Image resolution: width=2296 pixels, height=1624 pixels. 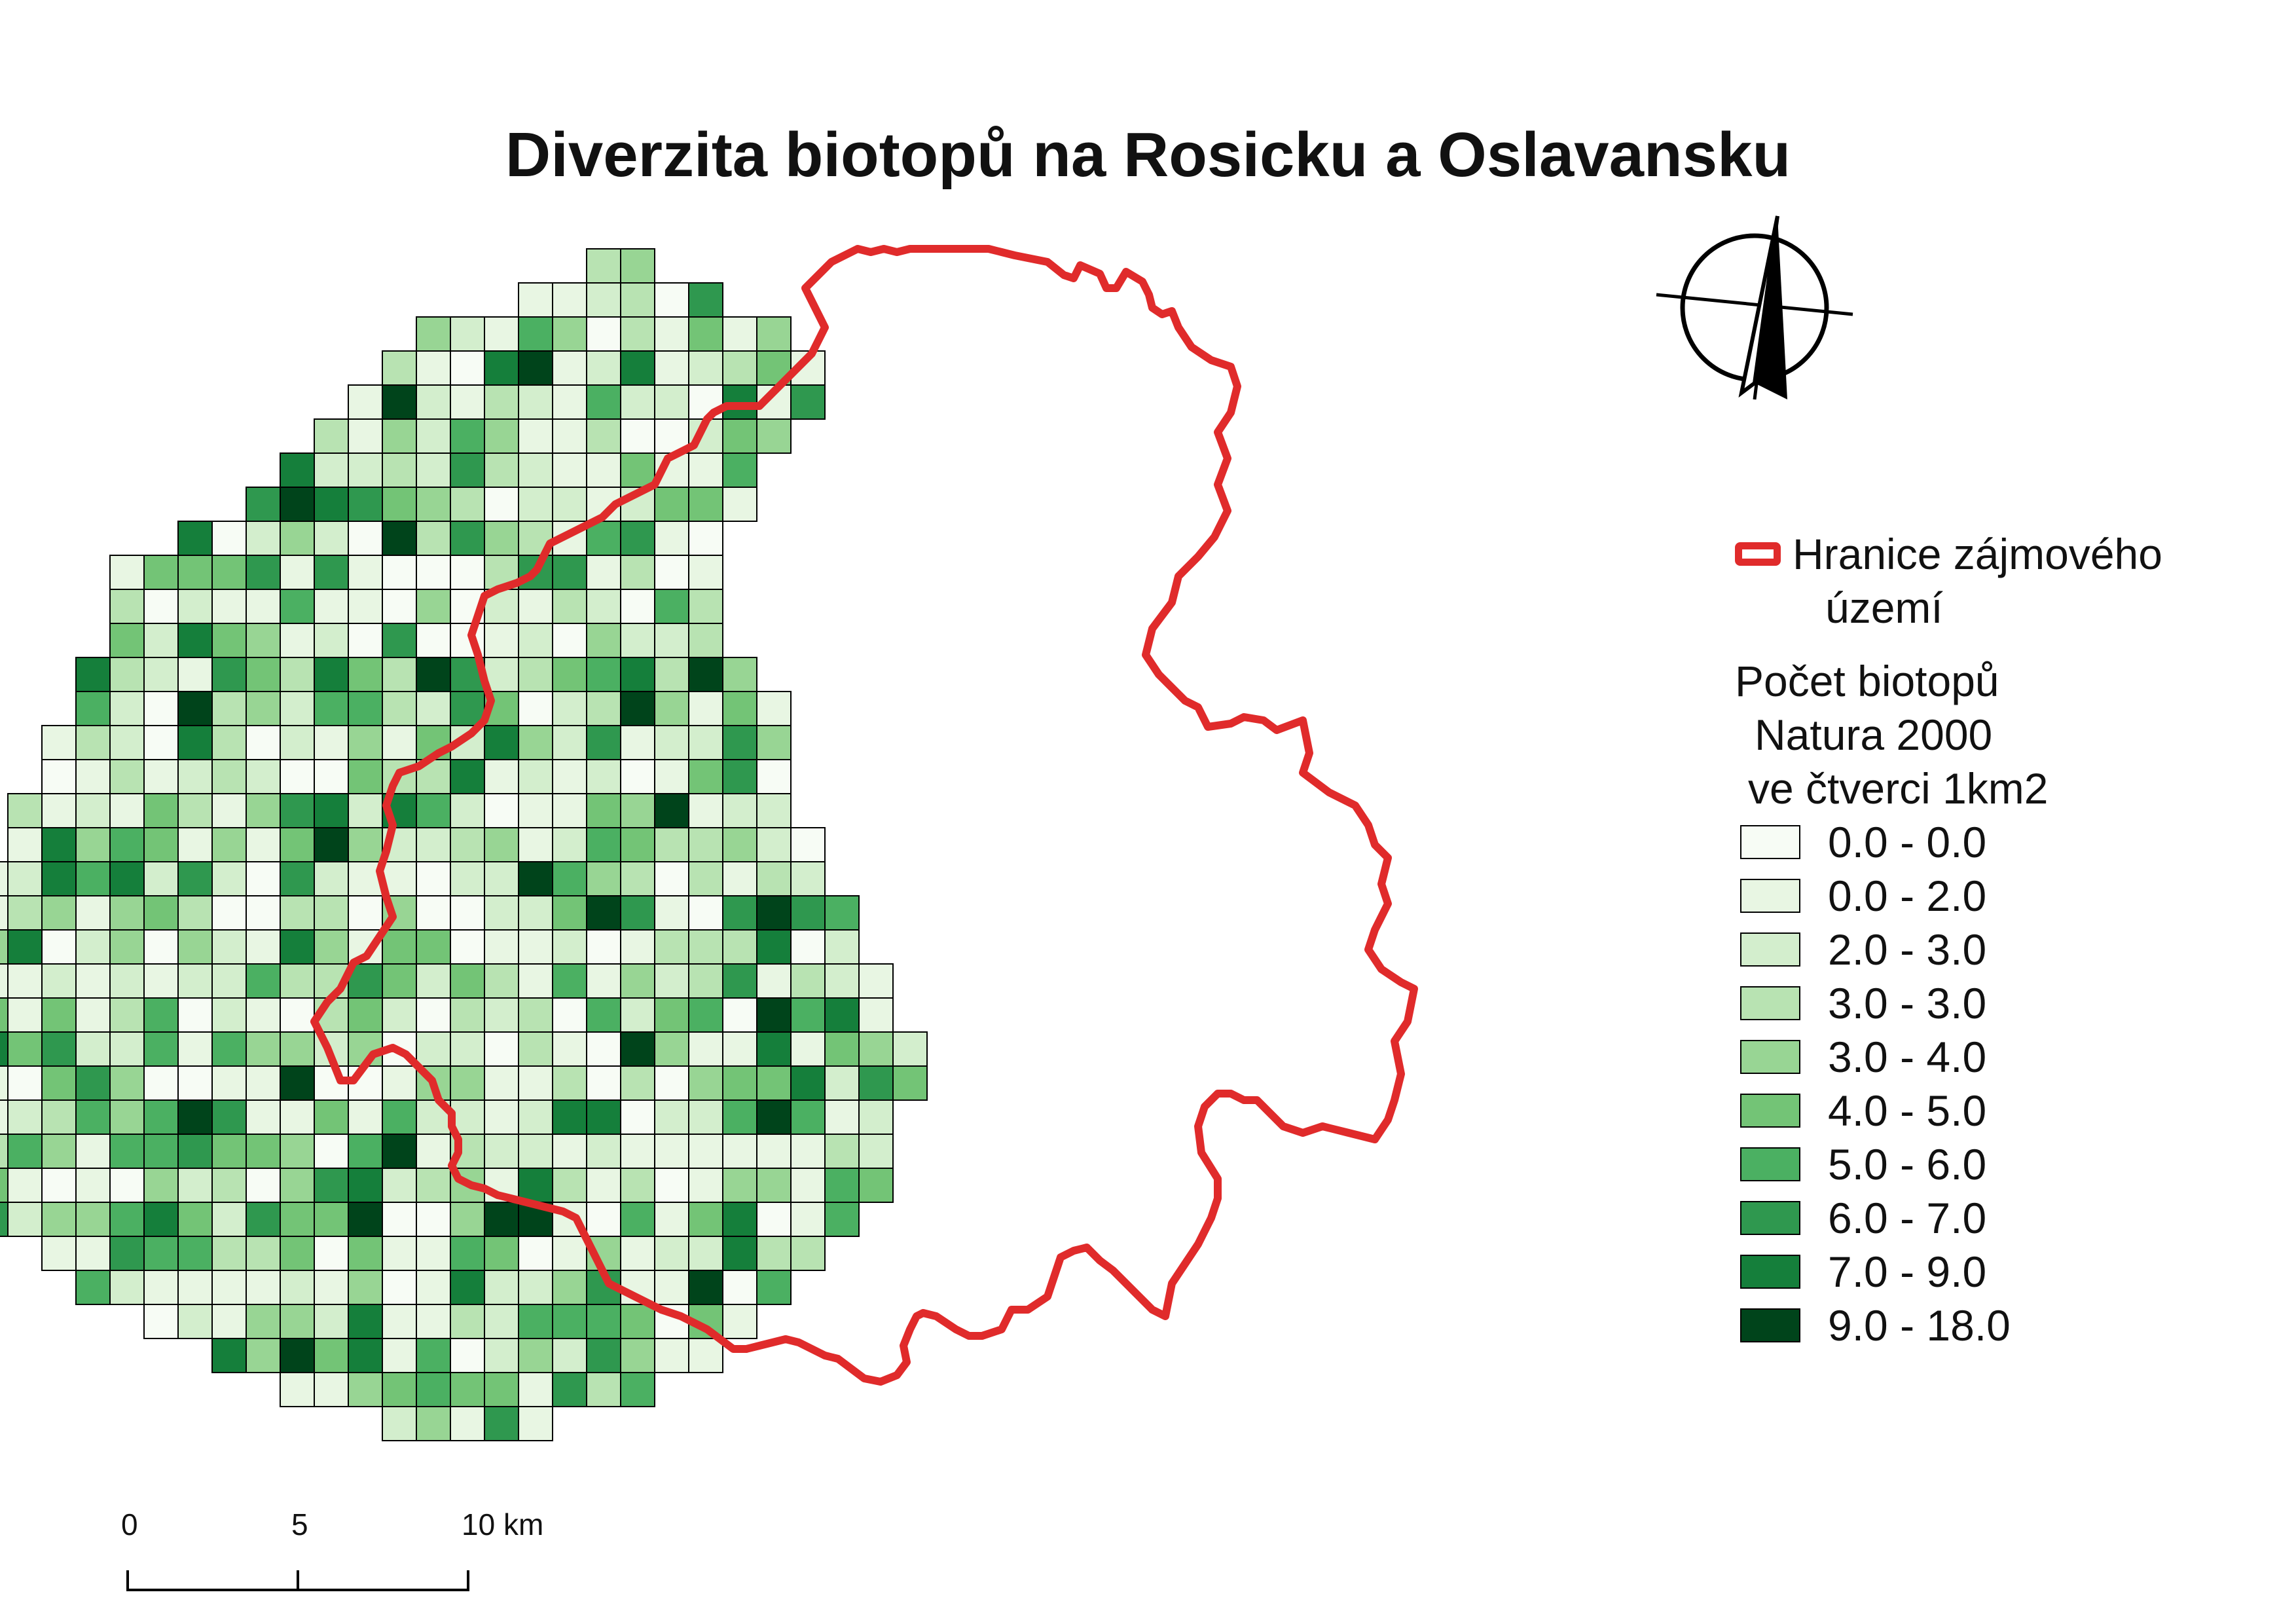 I want to click on legend-class: 0.0 - 2.0, so click(x=2003, y=896).